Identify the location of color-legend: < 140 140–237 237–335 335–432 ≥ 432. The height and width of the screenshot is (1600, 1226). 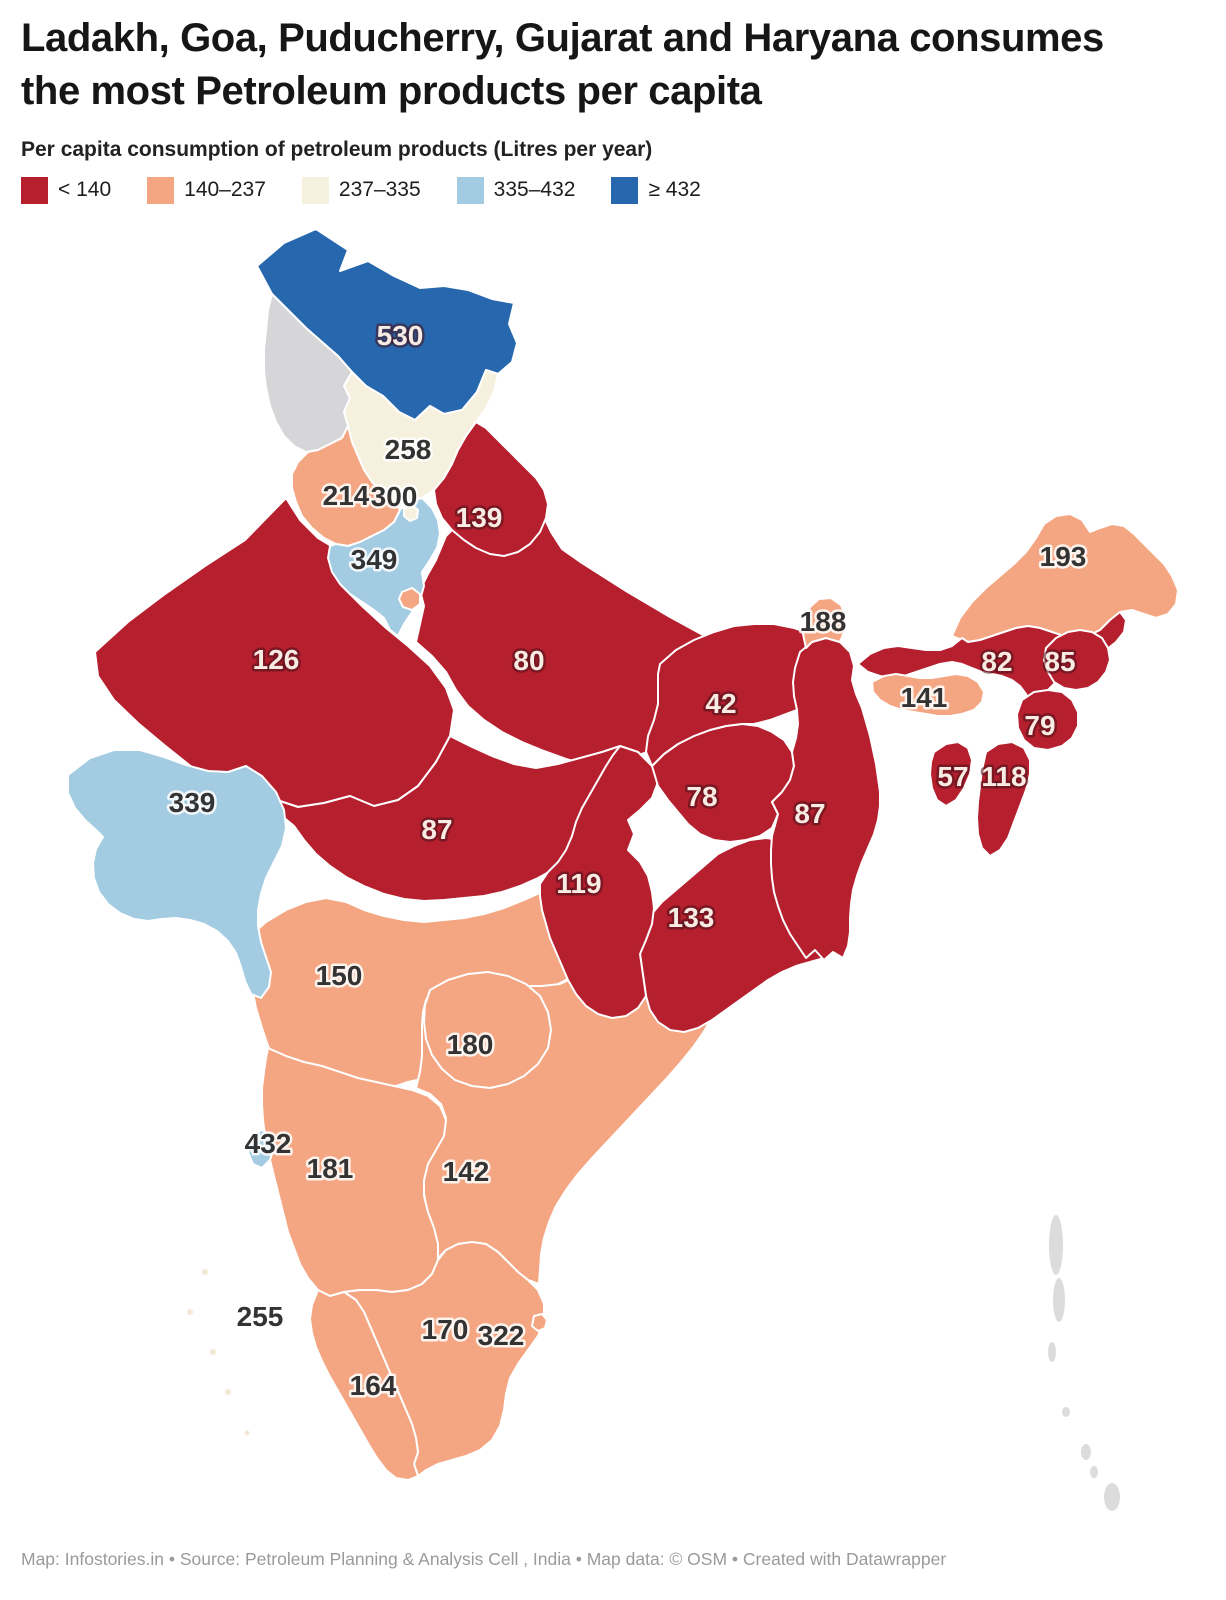
(611, 190).